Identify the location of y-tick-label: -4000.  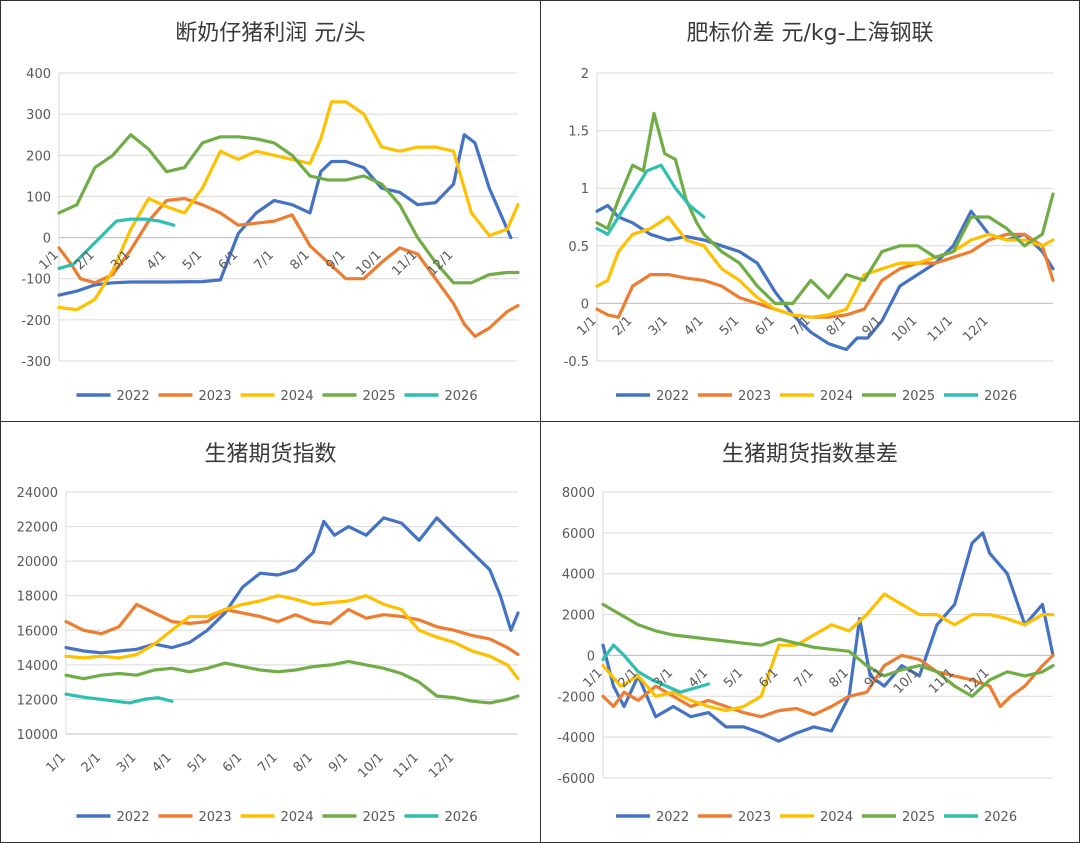
(576, 738).